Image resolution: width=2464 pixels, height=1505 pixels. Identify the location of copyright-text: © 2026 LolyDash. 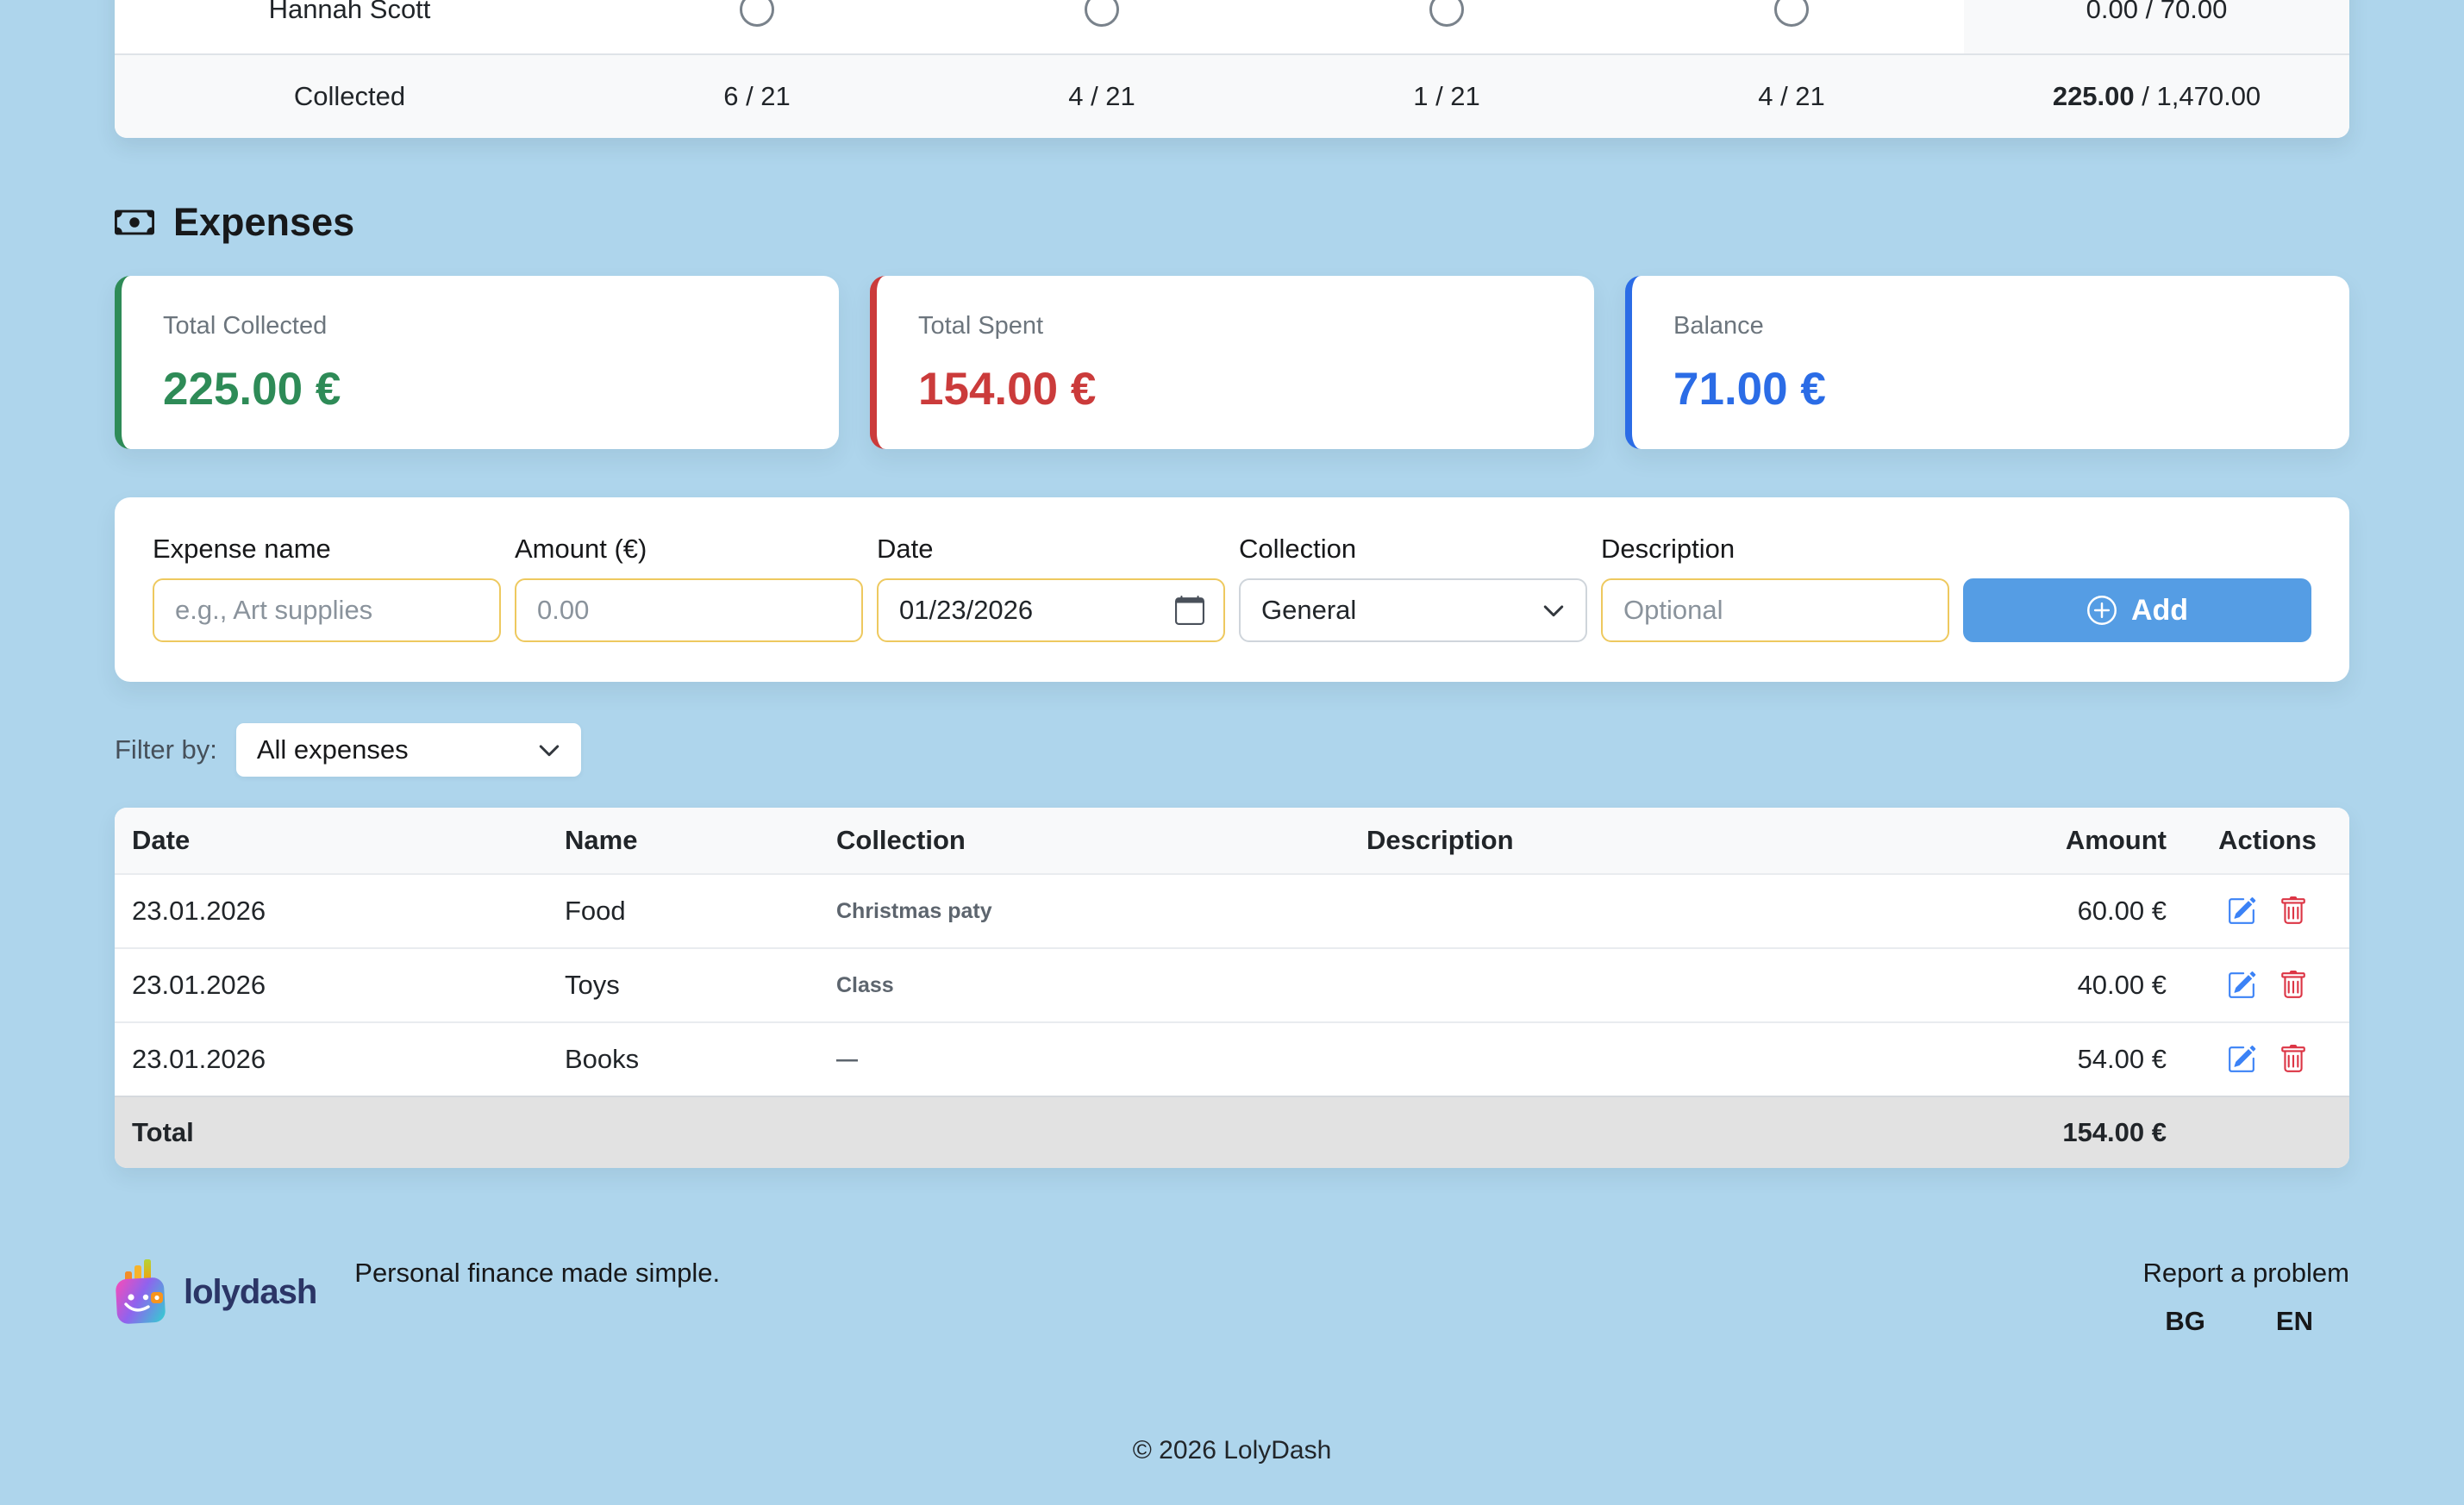
(1232, 1450).